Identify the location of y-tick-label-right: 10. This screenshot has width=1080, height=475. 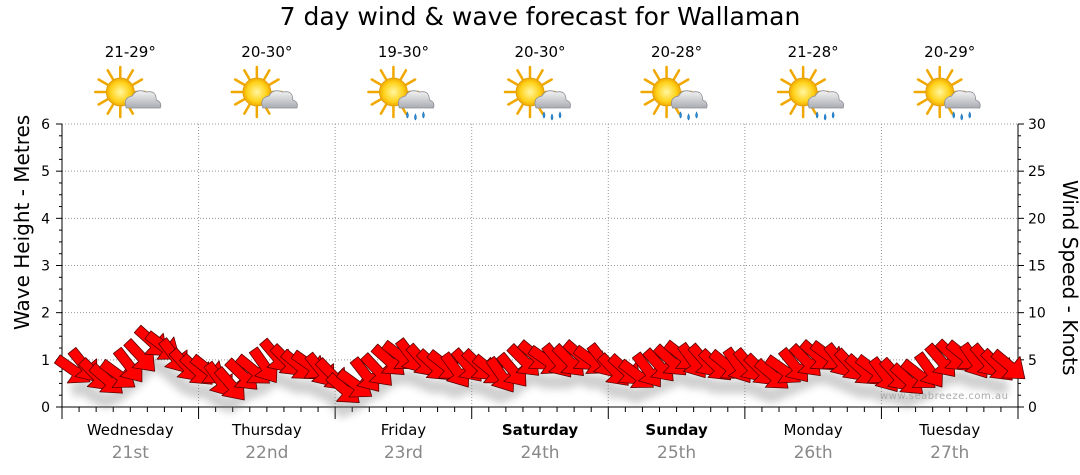
(1037, 314).